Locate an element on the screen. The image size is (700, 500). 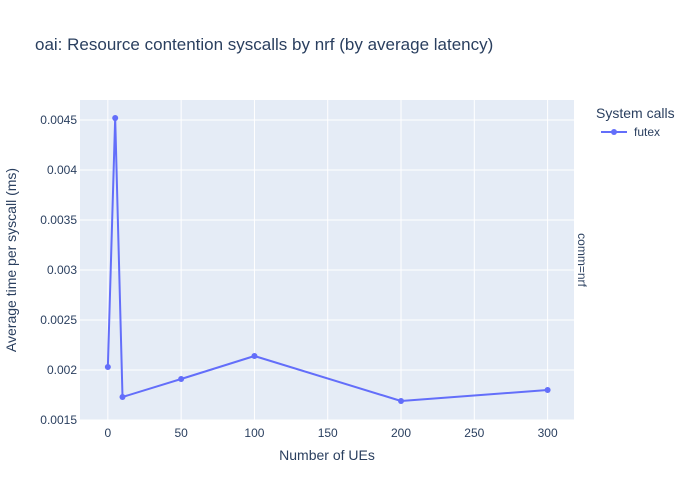
x-axis-title: Number of UEs is located at coordinates (327, 455).